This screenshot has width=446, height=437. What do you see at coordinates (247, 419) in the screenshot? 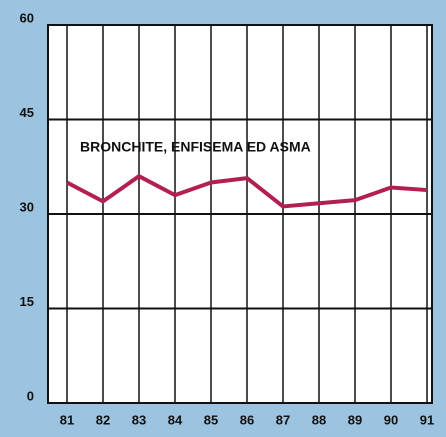
I see `x-tick-label: 86` at bounding box center [247, 419].